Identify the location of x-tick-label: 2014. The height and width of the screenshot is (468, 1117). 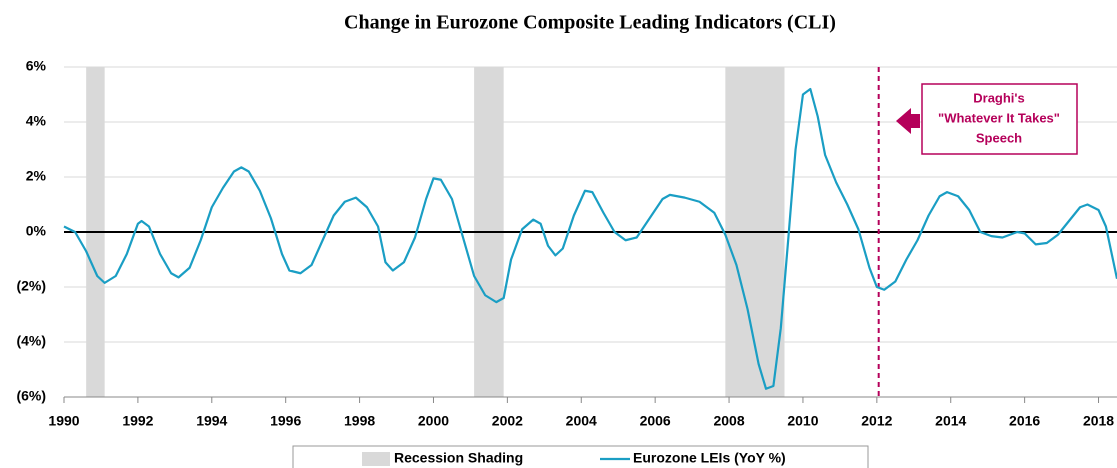
(950, 421).